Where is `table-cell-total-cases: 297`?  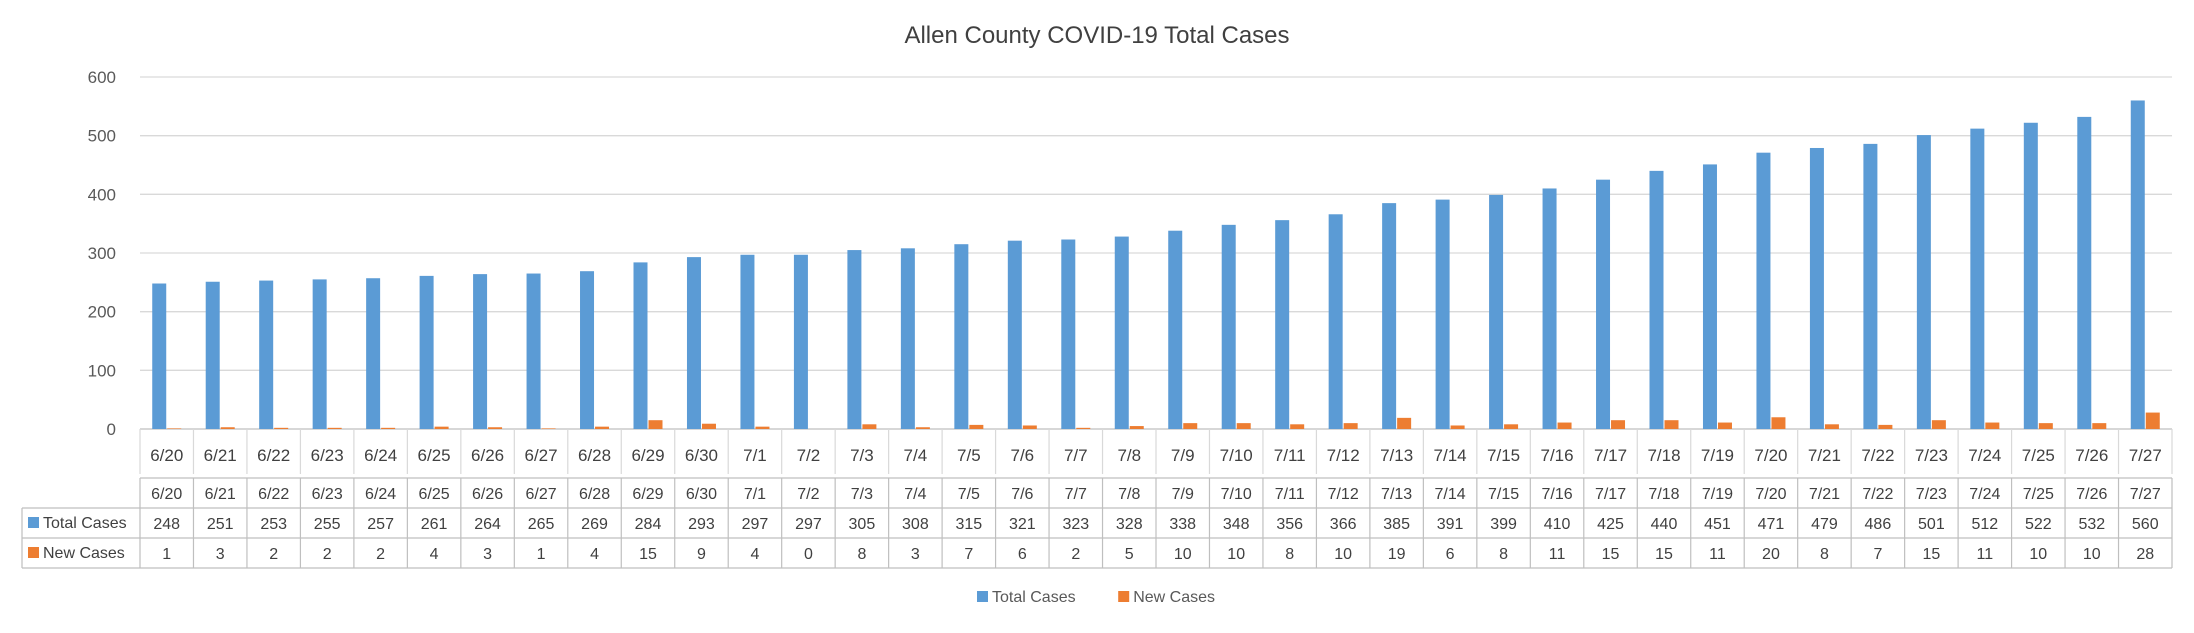
table-cell-total-cases: 297 is located at coordinates (755, 524).